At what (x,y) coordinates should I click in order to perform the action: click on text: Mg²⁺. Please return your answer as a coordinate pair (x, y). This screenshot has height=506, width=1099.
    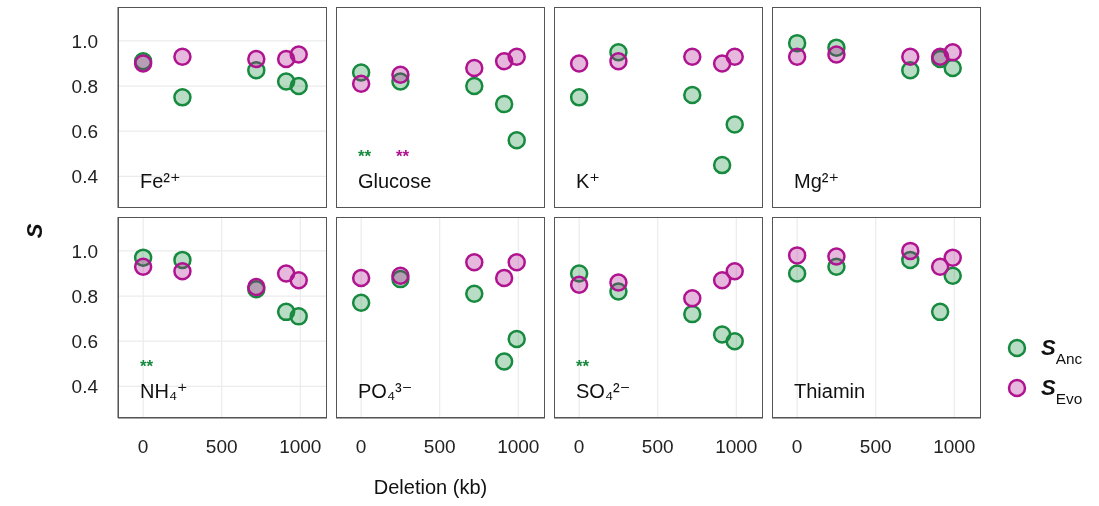
    Looking at the image, I should click on (816, 181).